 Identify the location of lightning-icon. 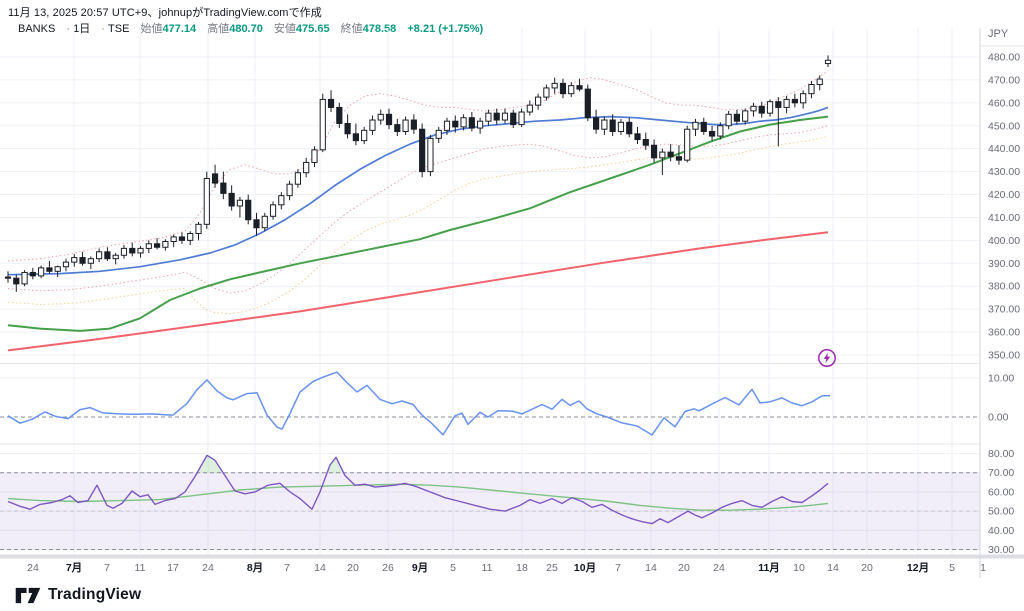
(827, 358).